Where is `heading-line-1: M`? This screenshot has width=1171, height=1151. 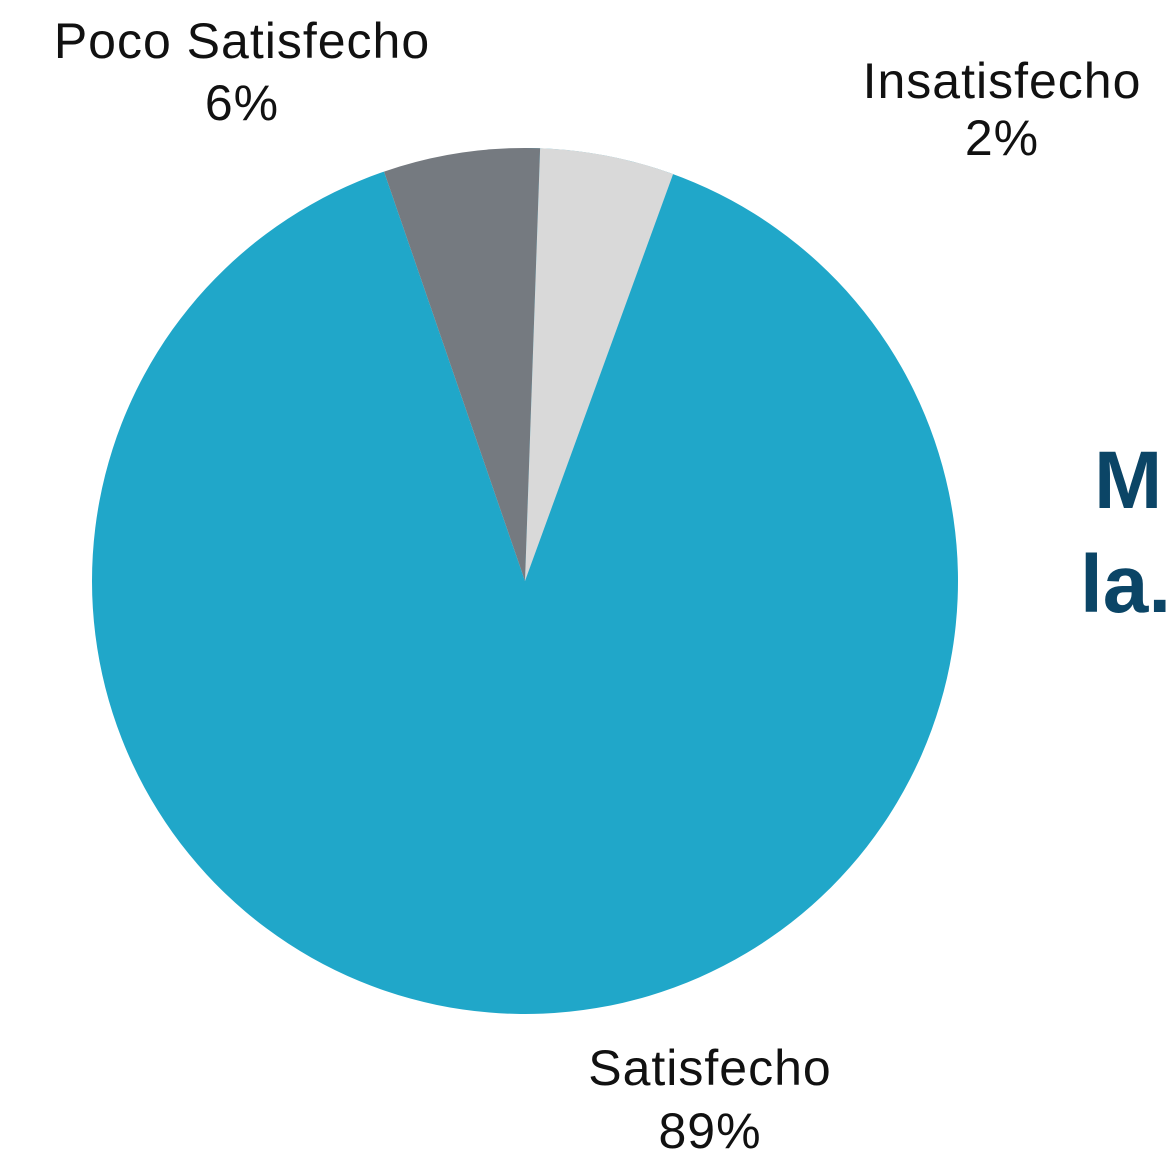
heading-line-1: M is located at coordinates (1128, 480).